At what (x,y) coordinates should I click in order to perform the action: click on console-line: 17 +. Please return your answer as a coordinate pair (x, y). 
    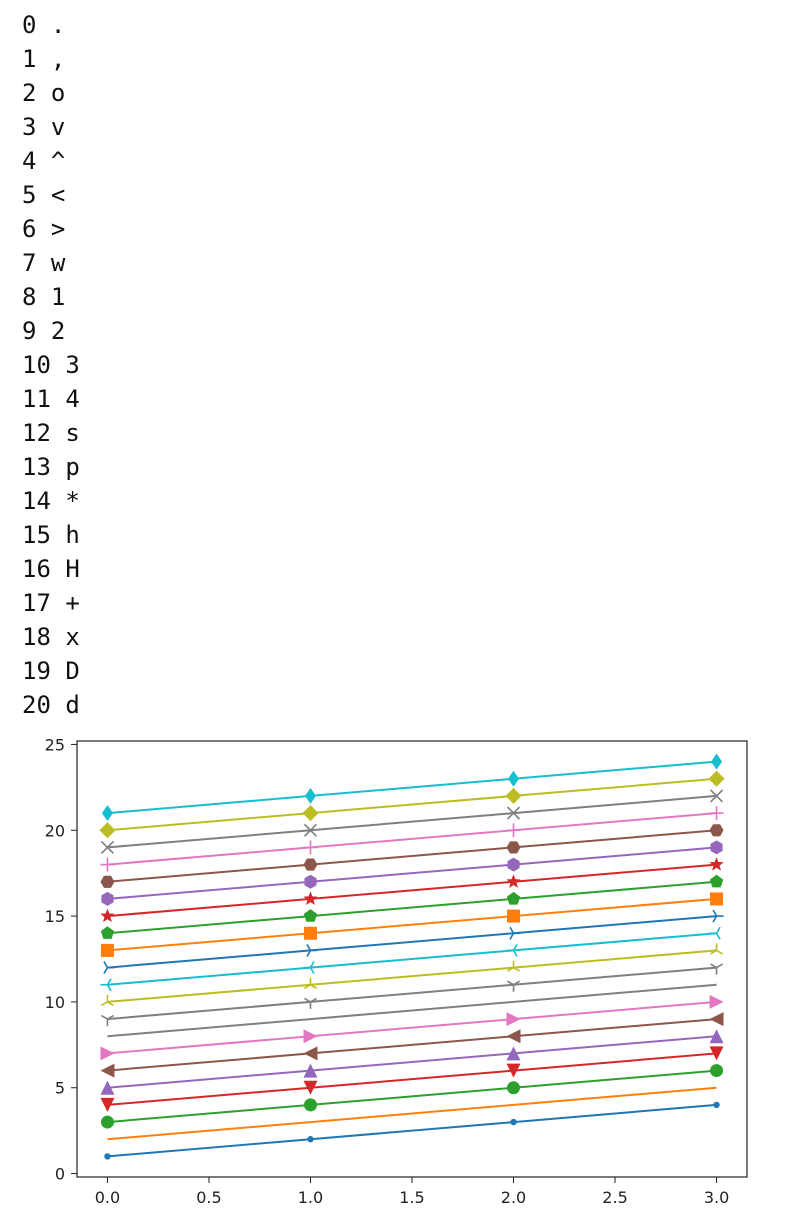
    Looking at the image, I should click on (51, 603).